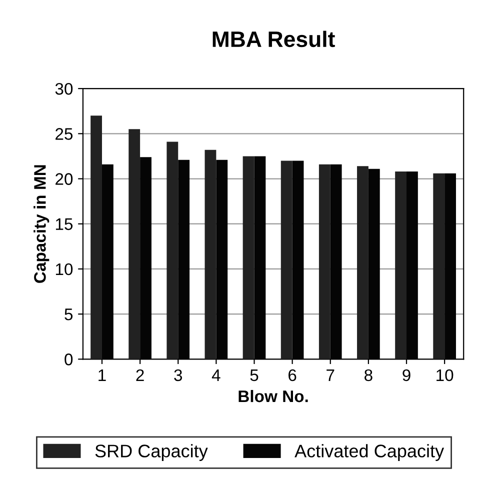 This screenshot has height=492, width=488. I want to click on chart-title: MBA Result, so click(273, 39).